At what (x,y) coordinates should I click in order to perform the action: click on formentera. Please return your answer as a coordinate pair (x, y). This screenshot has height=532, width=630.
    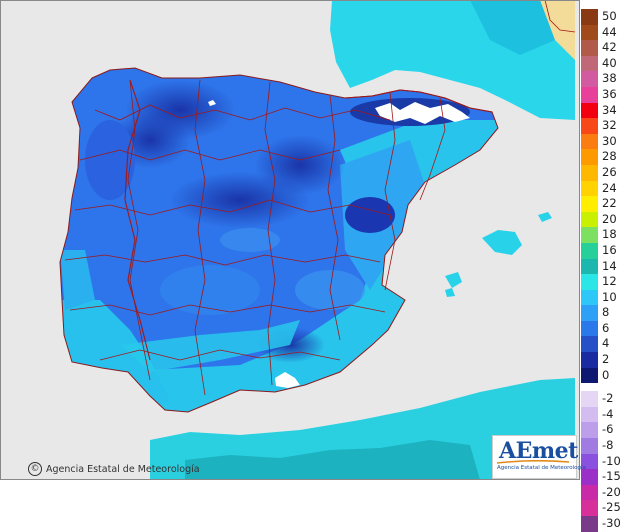
    Looking at the image, I should click on (450, 292).